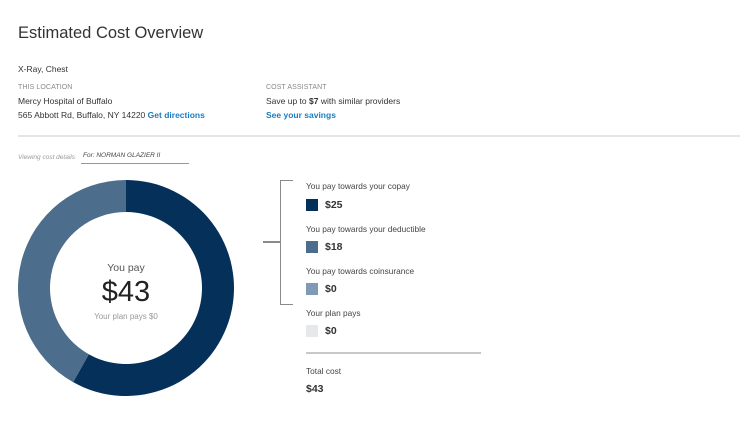  What do you see at coordinates (312, 289) in the screenshot?
I see `legend-swatch-coinsurance` at bounding box center [312, 289].